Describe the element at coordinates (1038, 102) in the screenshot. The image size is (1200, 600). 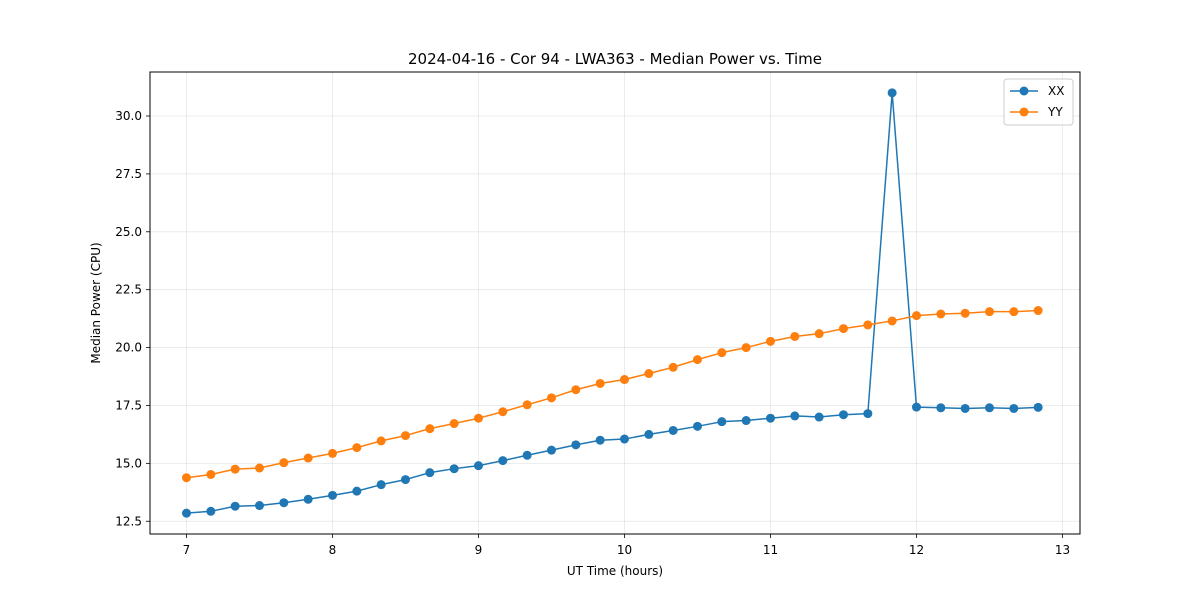
I see `legend: XX YY` at that location.